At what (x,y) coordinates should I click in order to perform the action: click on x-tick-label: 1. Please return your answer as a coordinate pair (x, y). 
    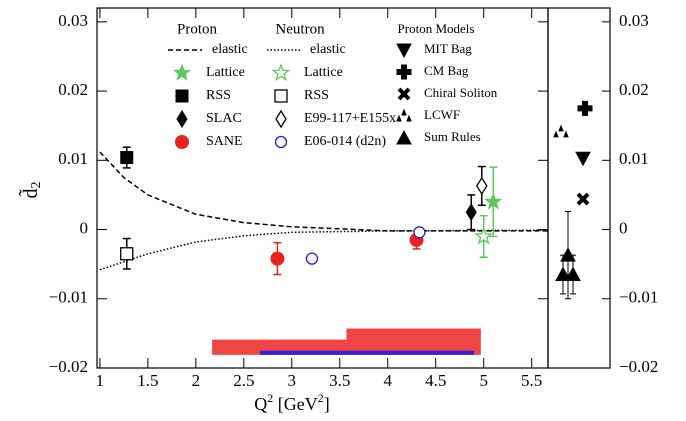
    Looking at the image, I should click on (100, 380).